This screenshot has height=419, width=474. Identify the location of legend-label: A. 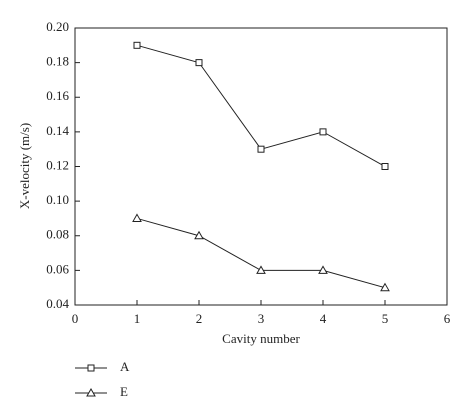
(125, 366).